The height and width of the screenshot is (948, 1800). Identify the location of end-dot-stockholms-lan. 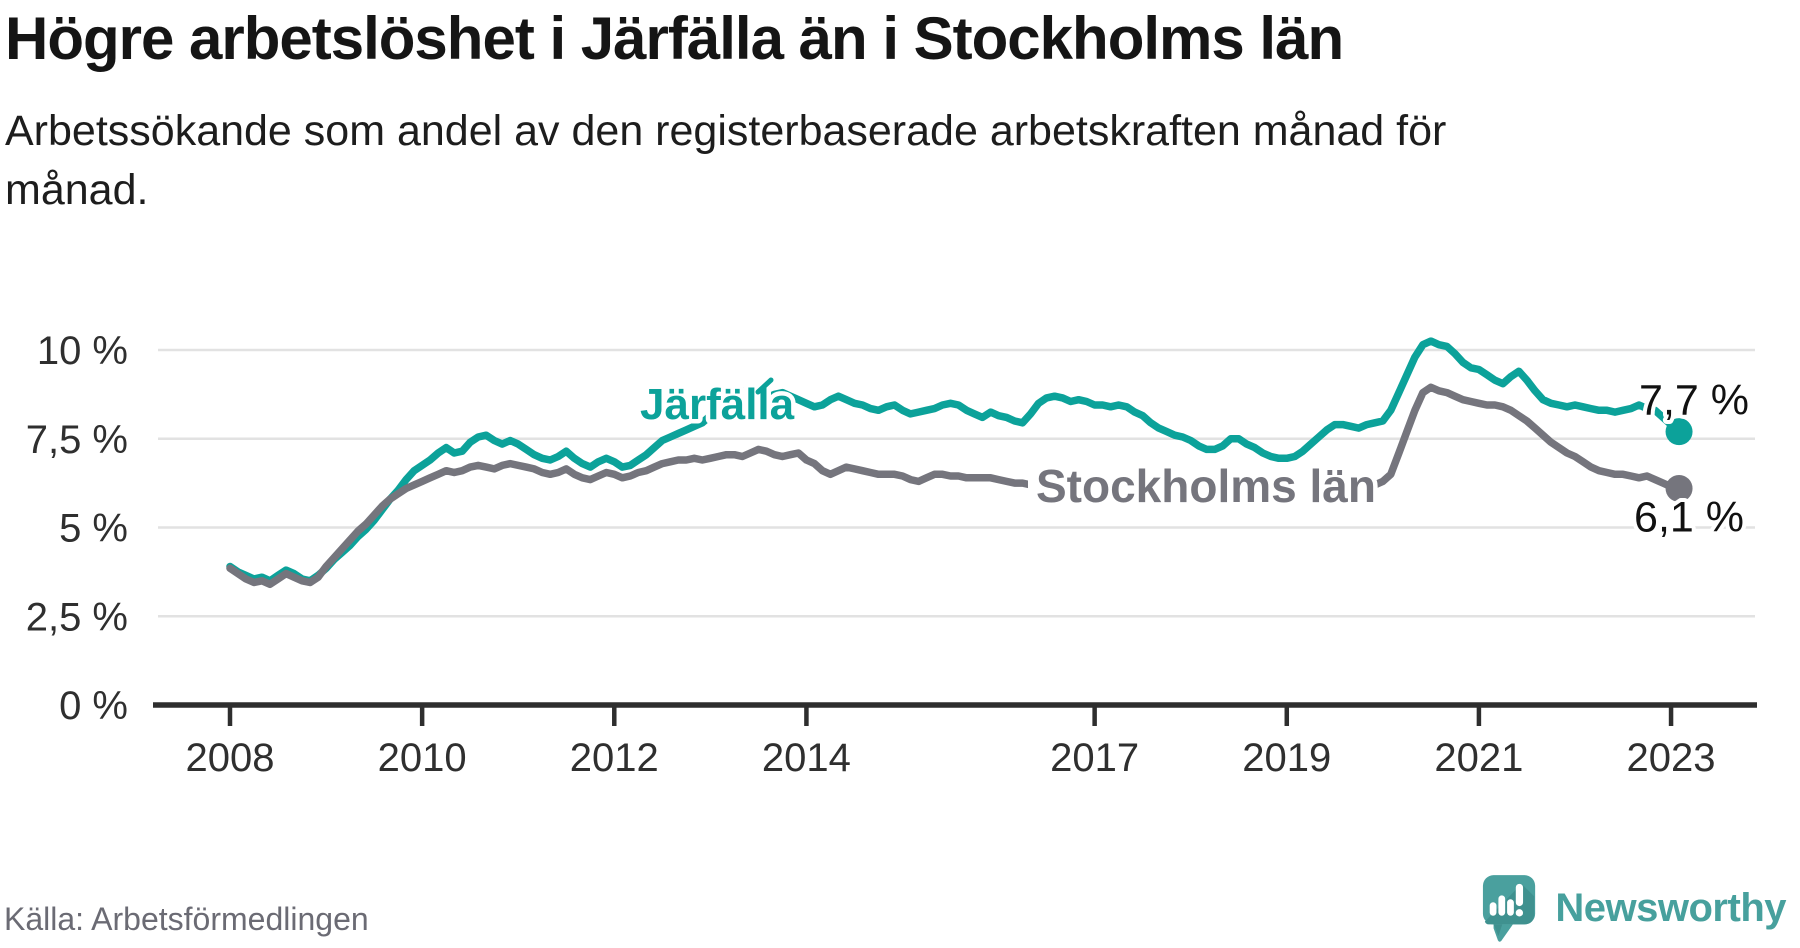
(1679, 488).